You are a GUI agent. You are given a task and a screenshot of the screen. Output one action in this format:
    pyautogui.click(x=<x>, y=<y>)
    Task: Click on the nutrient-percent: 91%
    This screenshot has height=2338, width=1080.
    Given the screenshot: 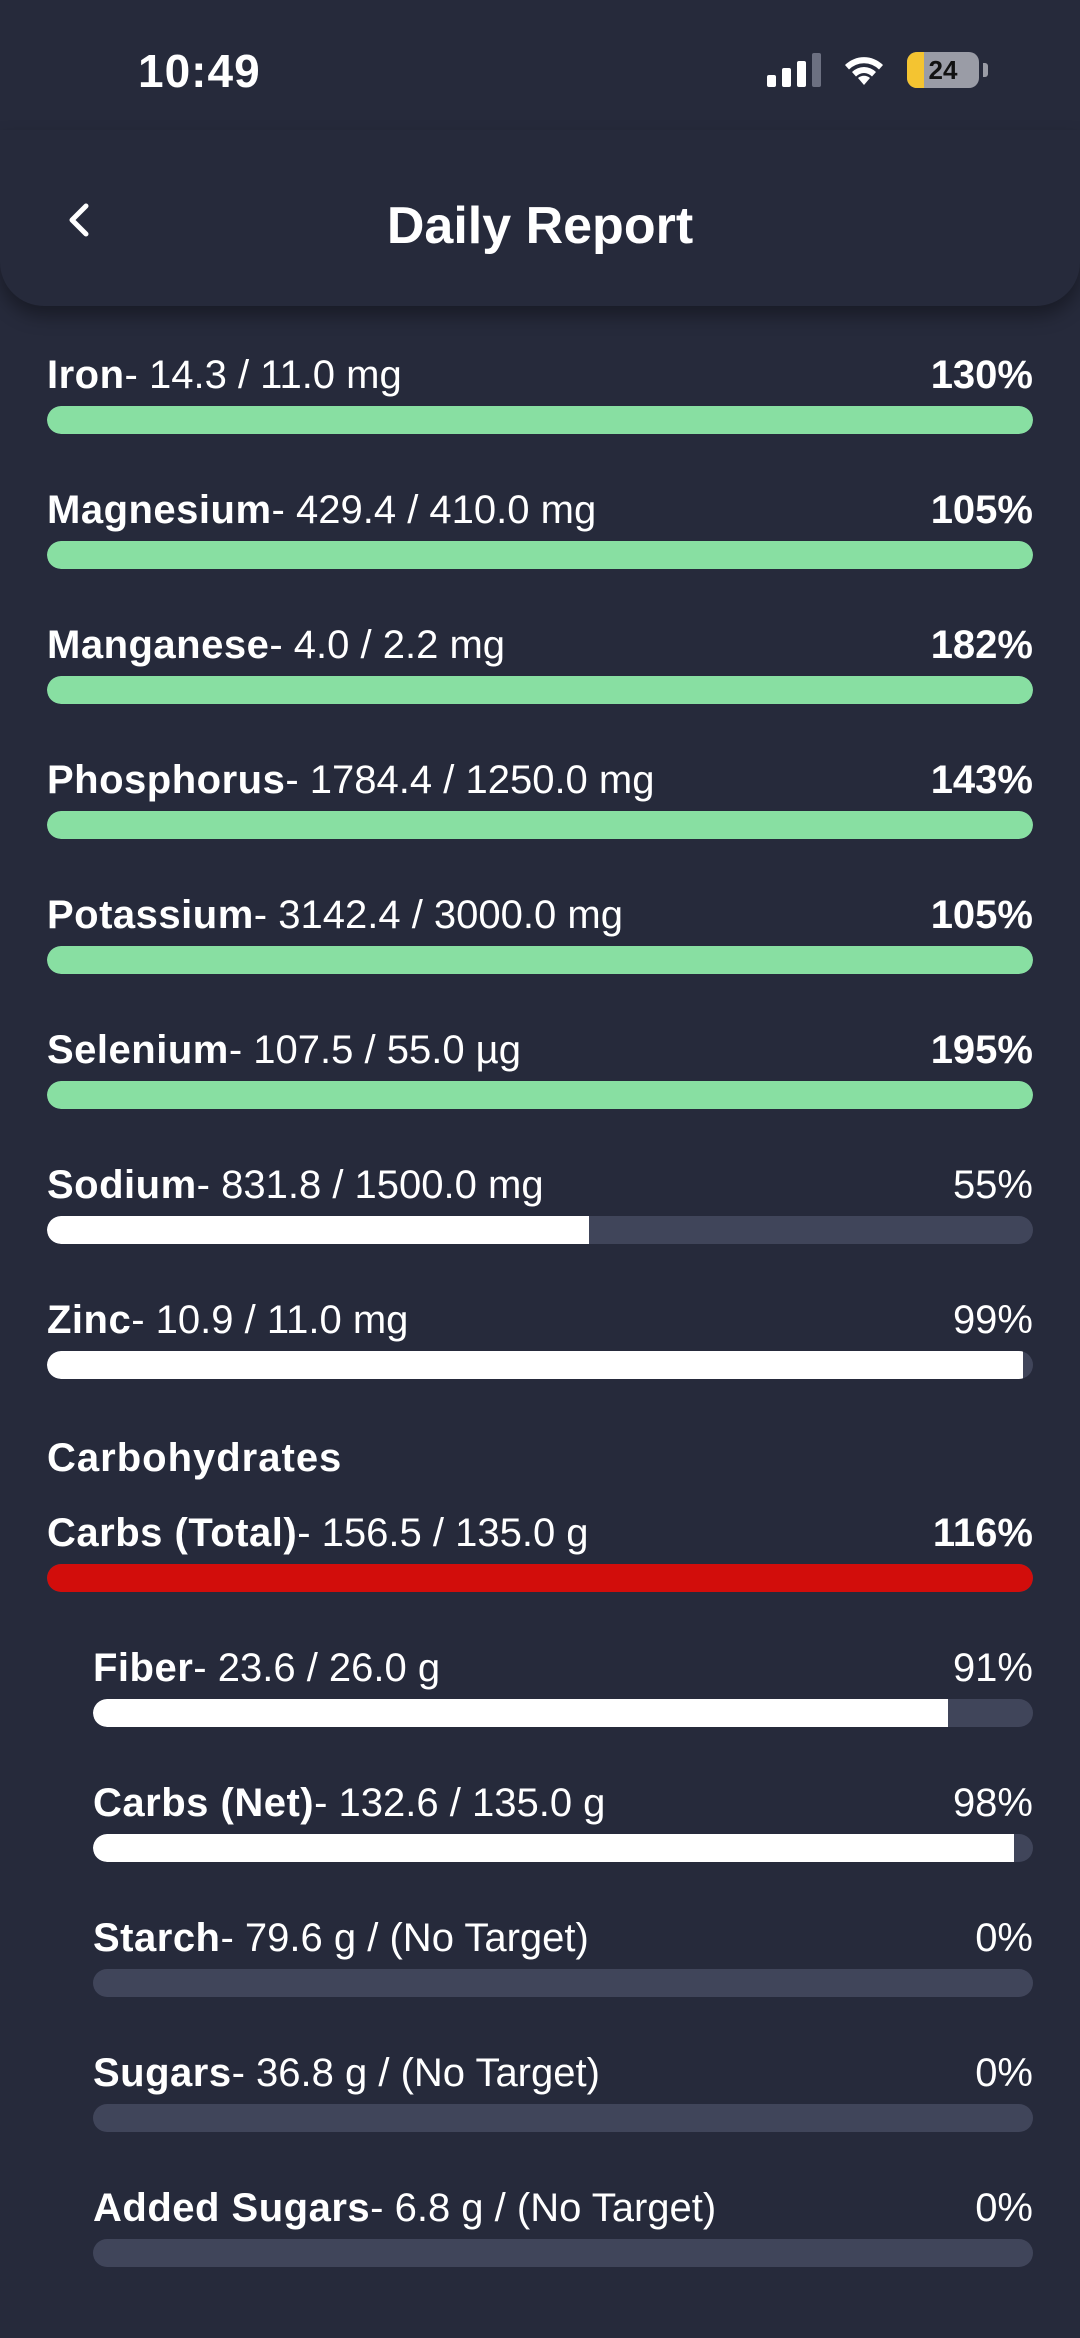 What is the action you would take?
    pyautogui.click(x=992, y=1668)
    